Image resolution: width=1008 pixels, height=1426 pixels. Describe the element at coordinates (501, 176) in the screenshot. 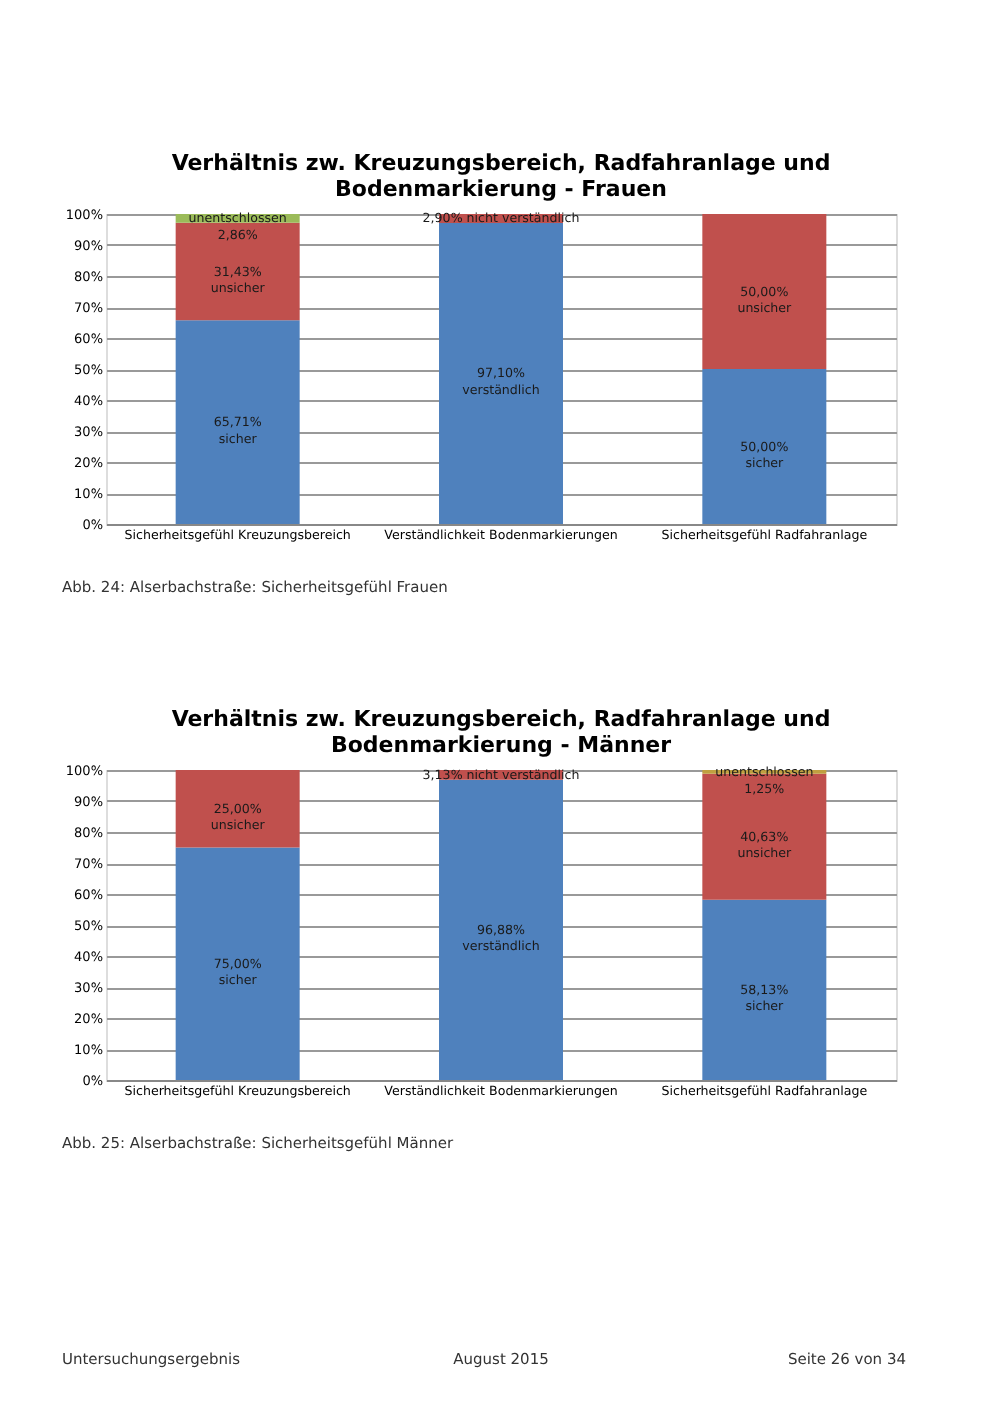

I see `chart-title: Verhältnis zw. Kreuzungsbereich, Radfahranlage und Bodenmarkierung - Frauen` at that location.